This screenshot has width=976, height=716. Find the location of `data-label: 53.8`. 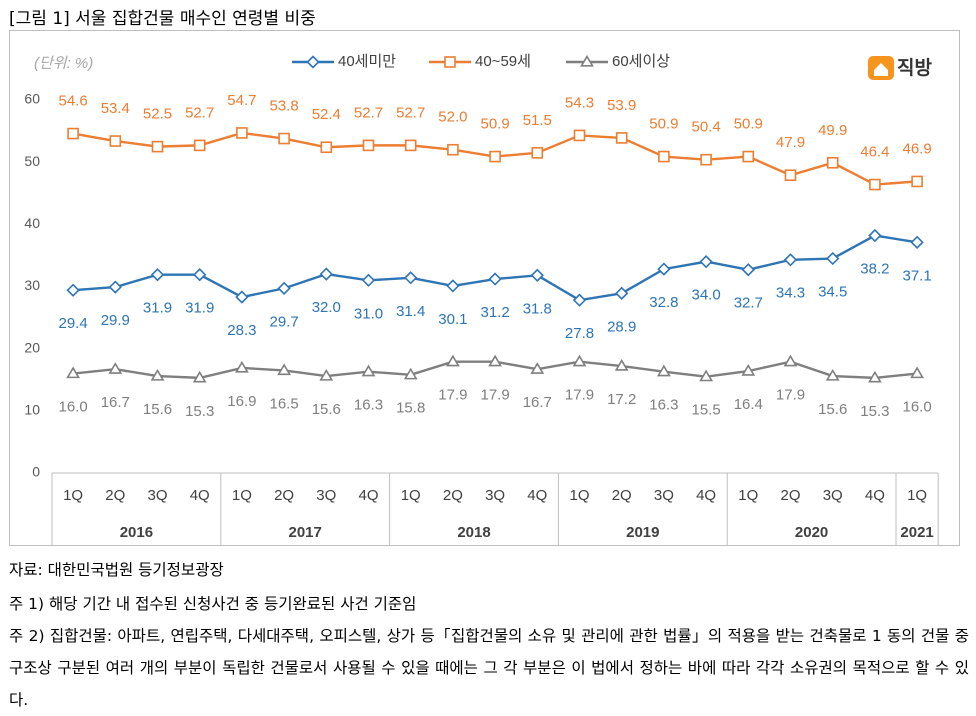

data-label: 53.8 is located at coordinates (283, 106).